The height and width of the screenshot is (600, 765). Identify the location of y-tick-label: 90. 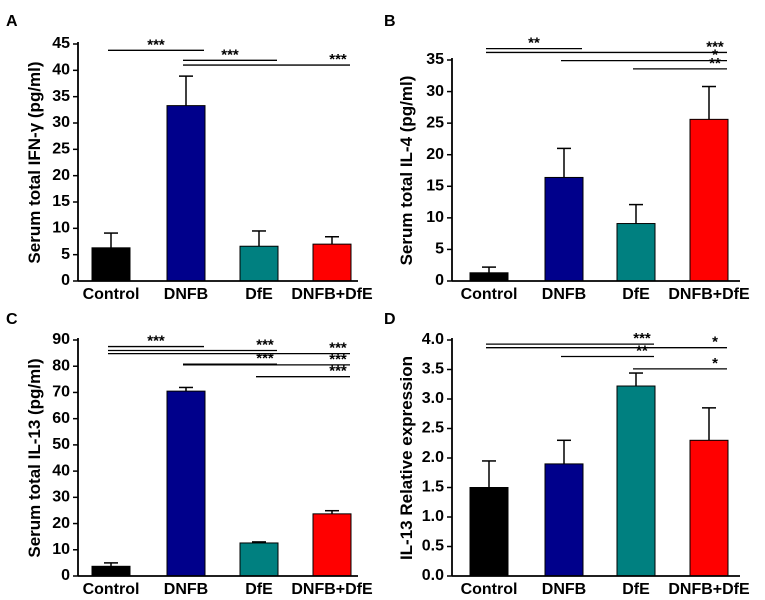
(61, 339).